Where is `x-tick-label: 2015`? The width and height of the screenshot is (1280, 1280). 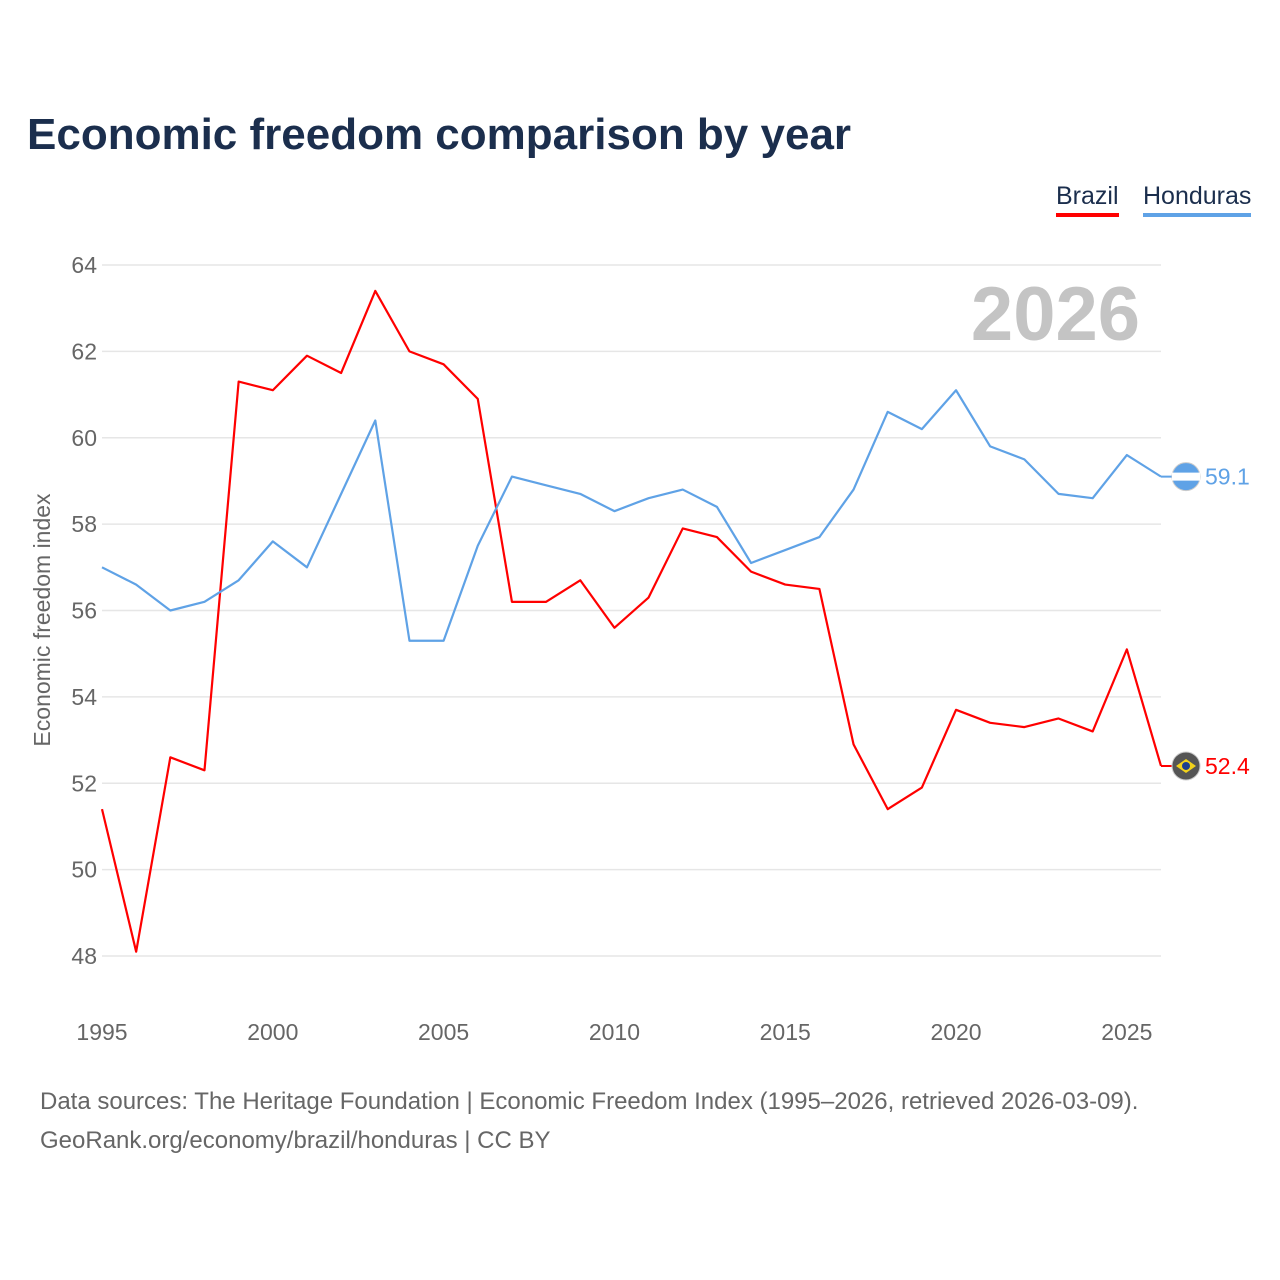 x-tick-label: 2015 is located at coordinates (785, 1032).